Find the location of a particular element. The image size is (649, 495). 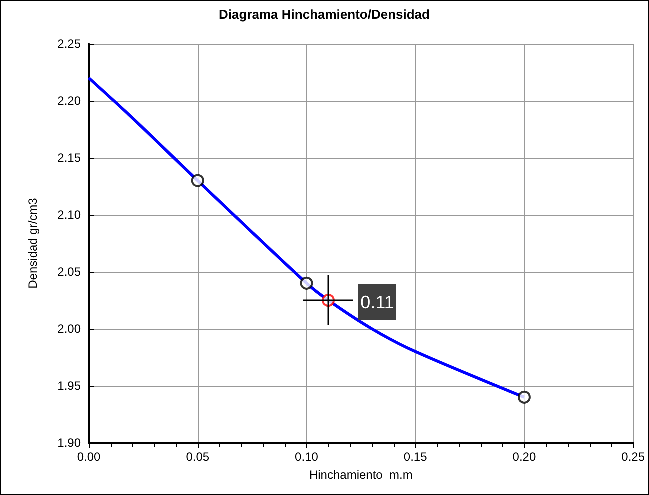

y-tick-label: 2.10 is located at coordinates (70, 215).